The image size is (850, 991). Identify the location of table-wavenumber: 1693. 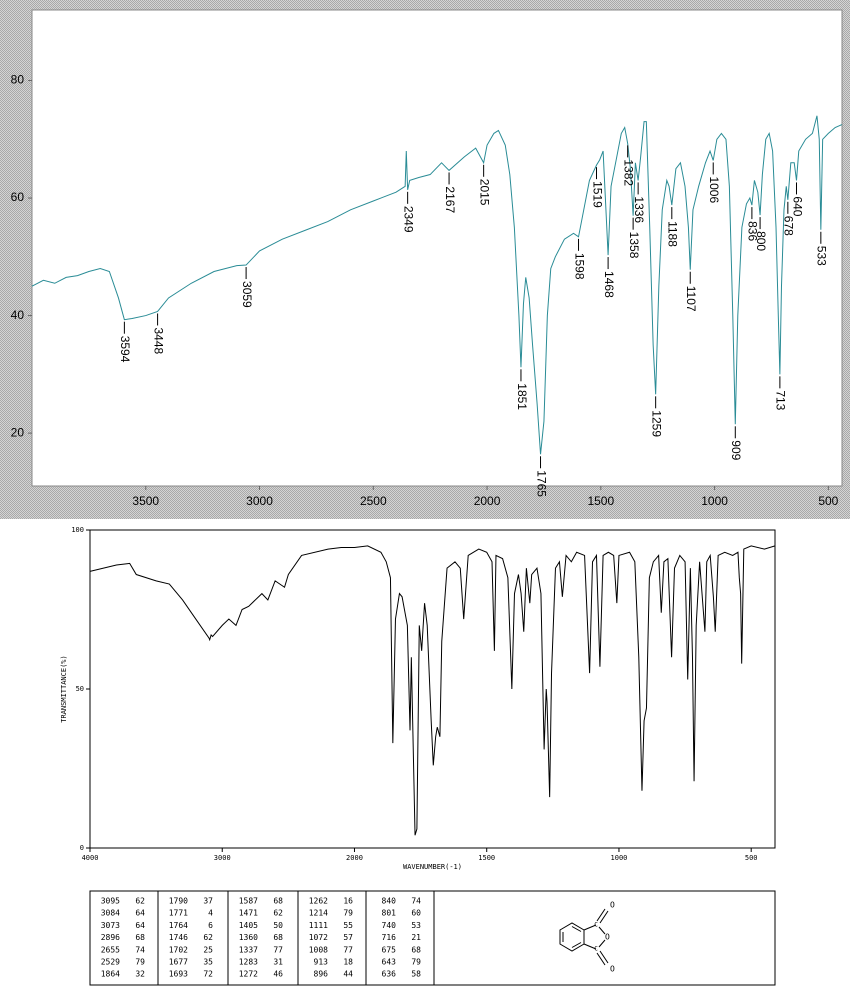
(178, 974).